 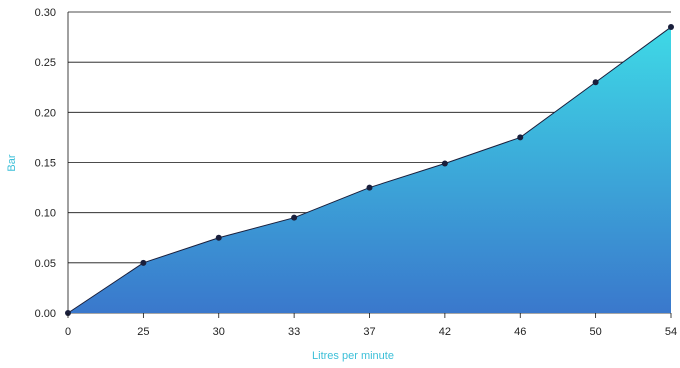 What do you see at coordinates (369, 332) in the screenshot?
I see `x-tick-label: 37` at bounding box center [369, 332].